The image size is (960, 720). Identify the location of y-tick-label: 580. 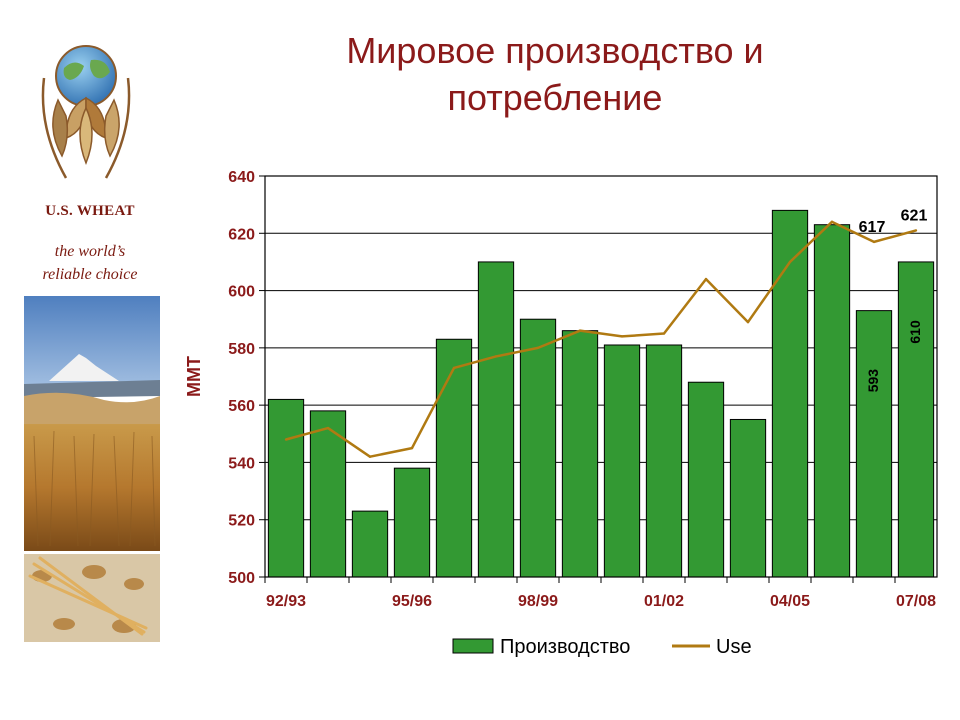
(241, 349).